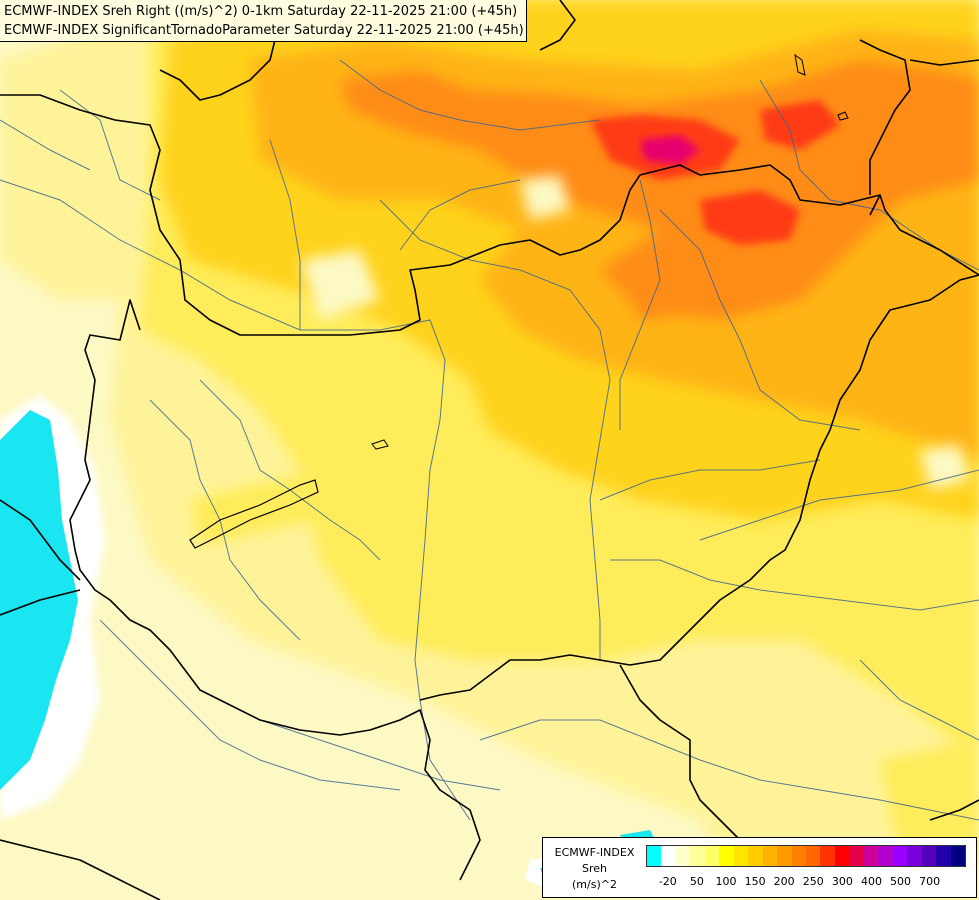  Describe the element at coordinates (871, 881) in the screenshot. I see `legend-tick-label: 400` at that location.